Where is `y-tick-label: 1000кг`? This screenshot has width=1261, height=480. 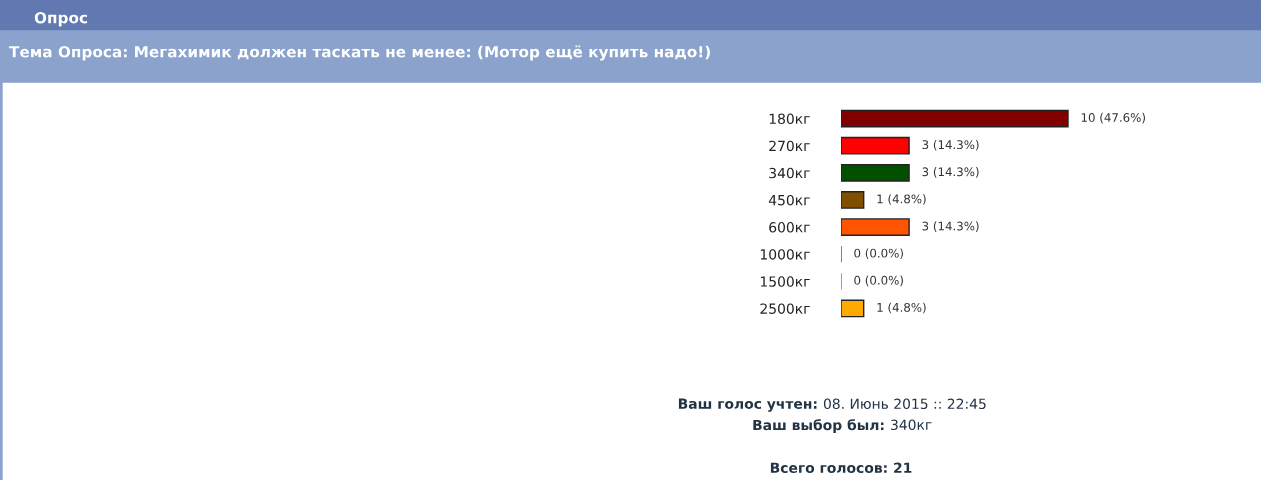
y-tick-label: 1000кг is located at coordinates (785, 254).